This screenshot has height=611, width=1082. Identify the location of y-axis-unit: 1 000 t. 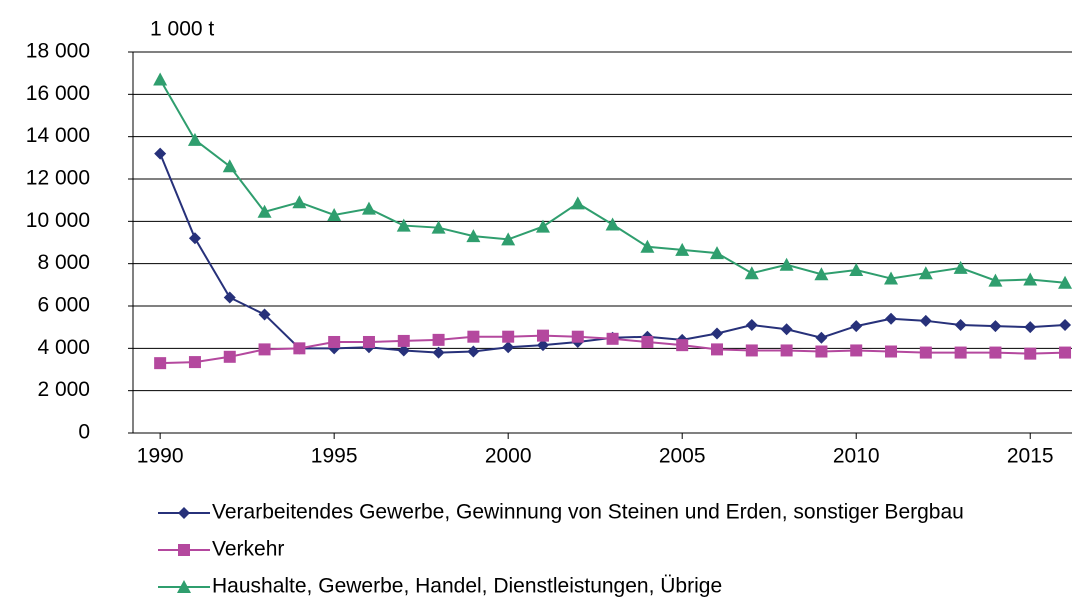
(182, 29).